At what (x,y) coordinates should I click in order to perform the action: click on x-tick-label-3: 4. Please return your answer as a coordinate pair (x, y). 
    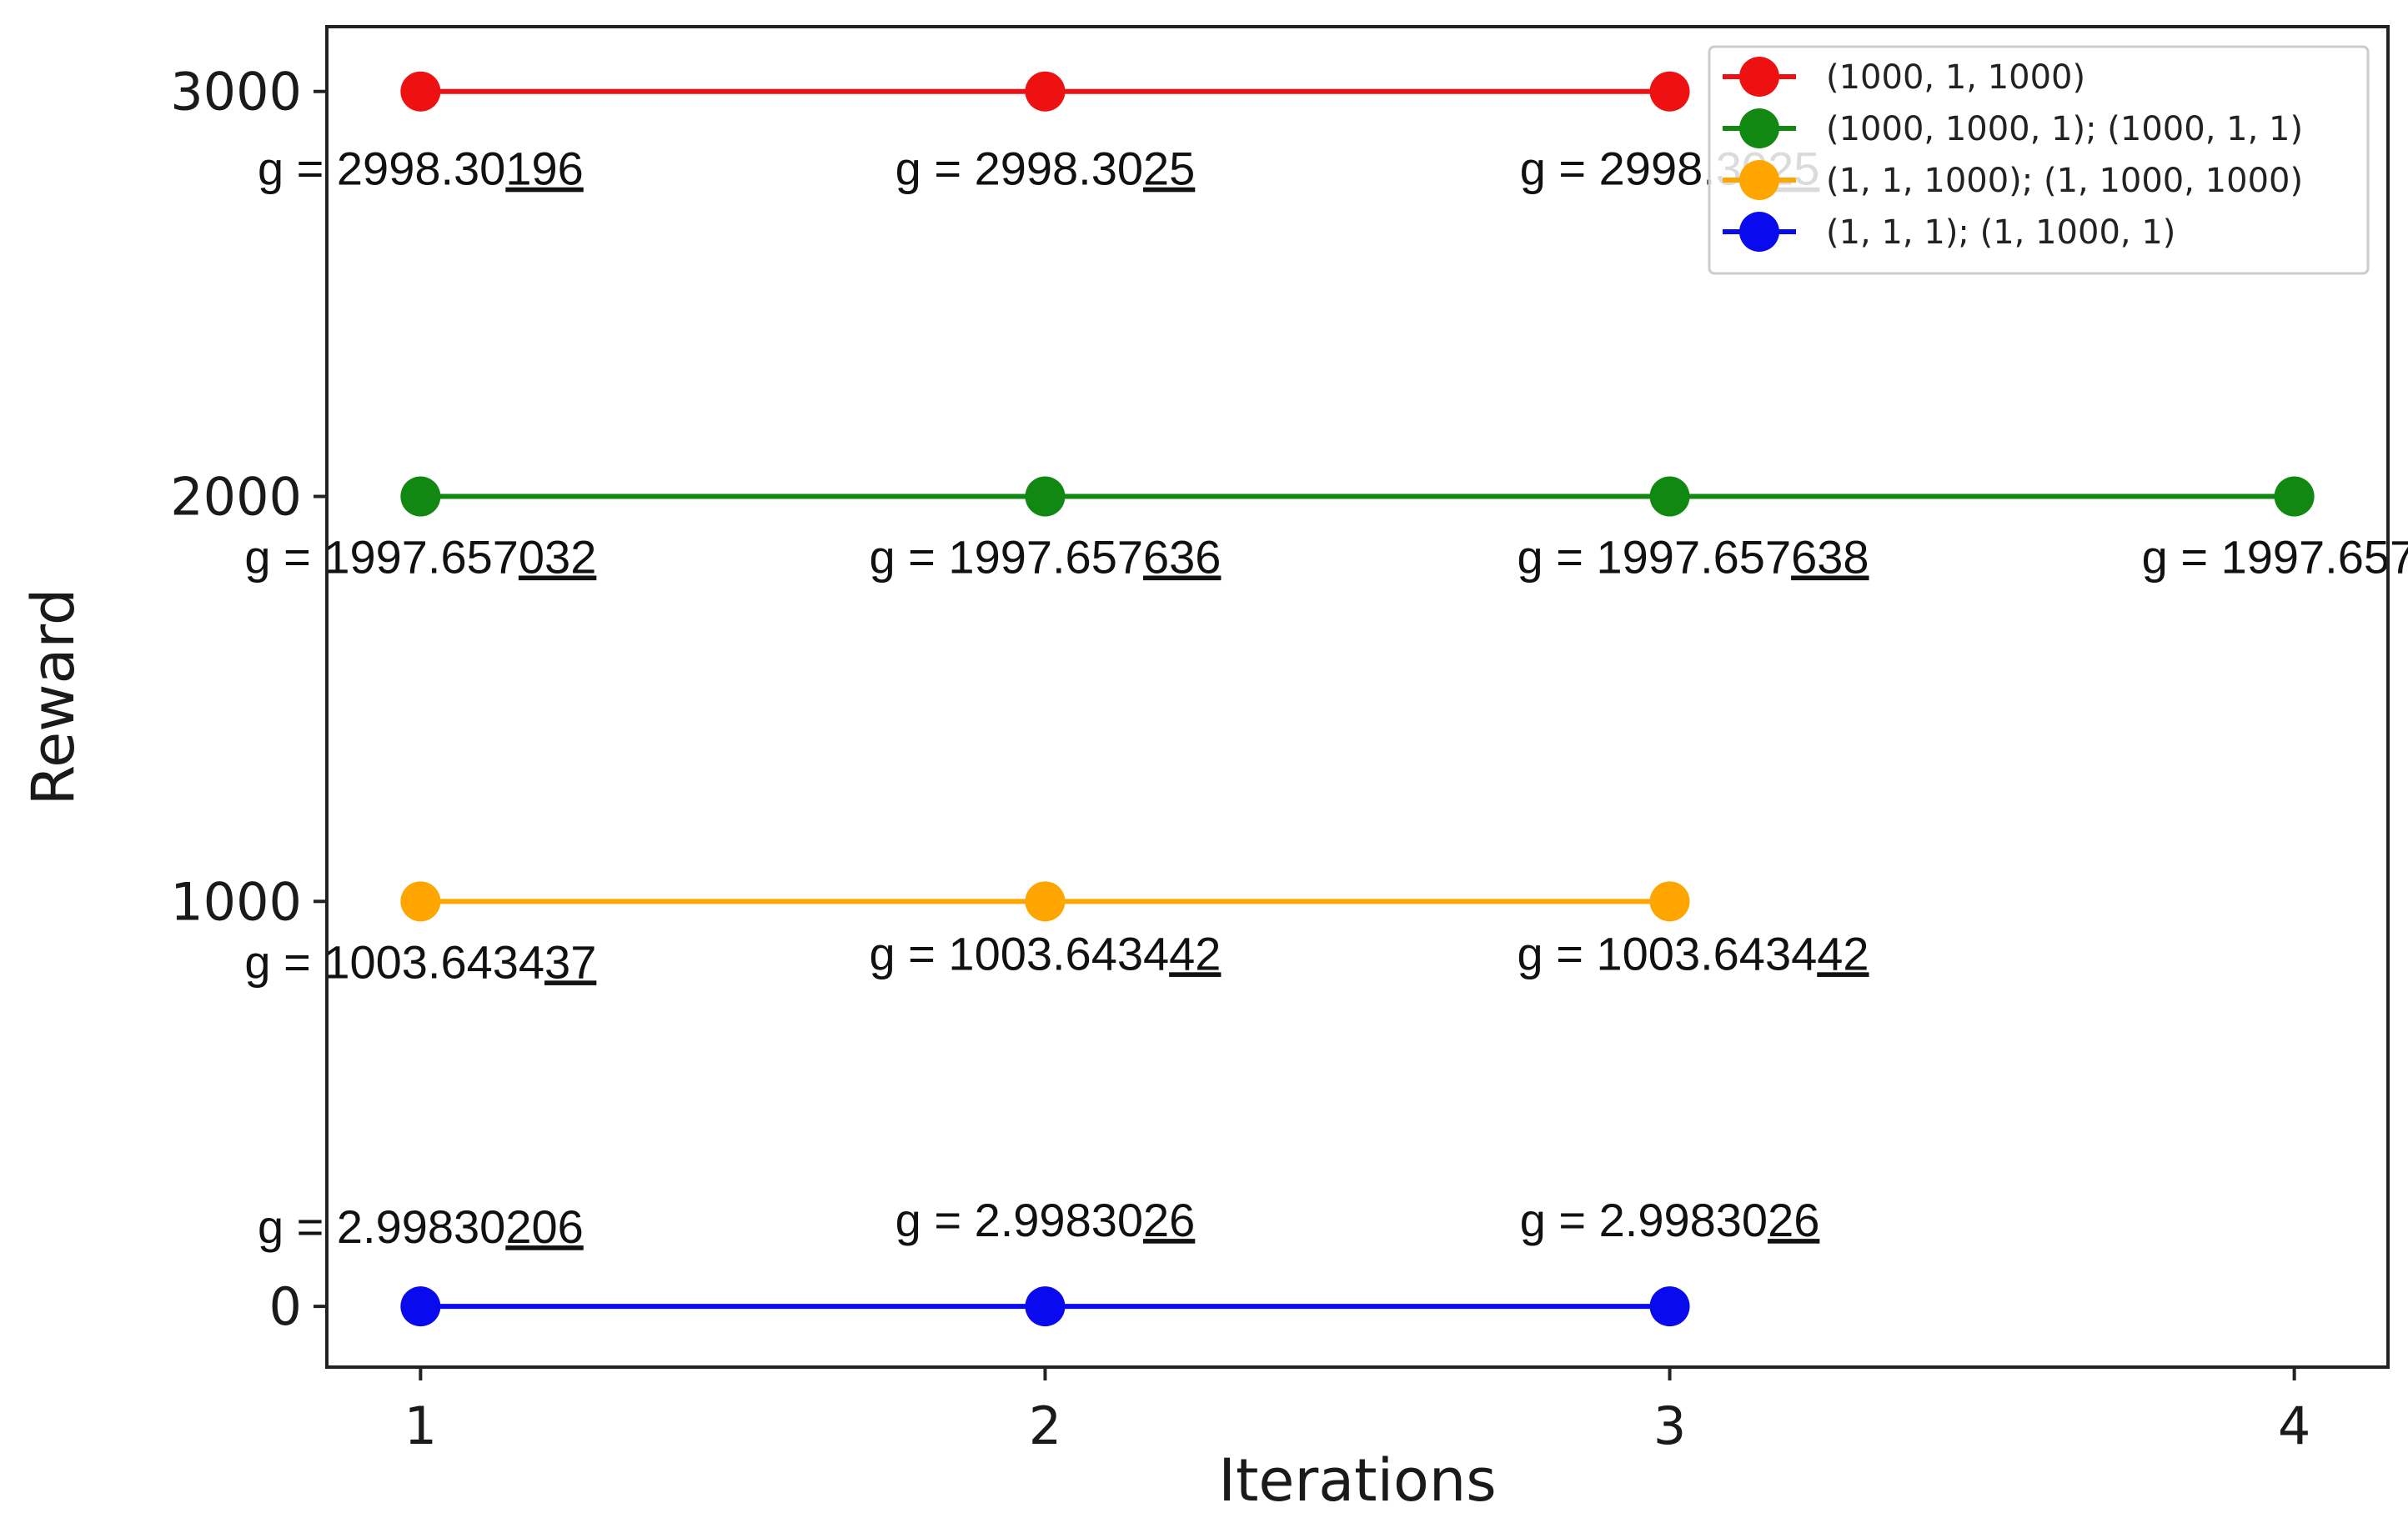
    Looking at the image, I should click on (2294, 1426).